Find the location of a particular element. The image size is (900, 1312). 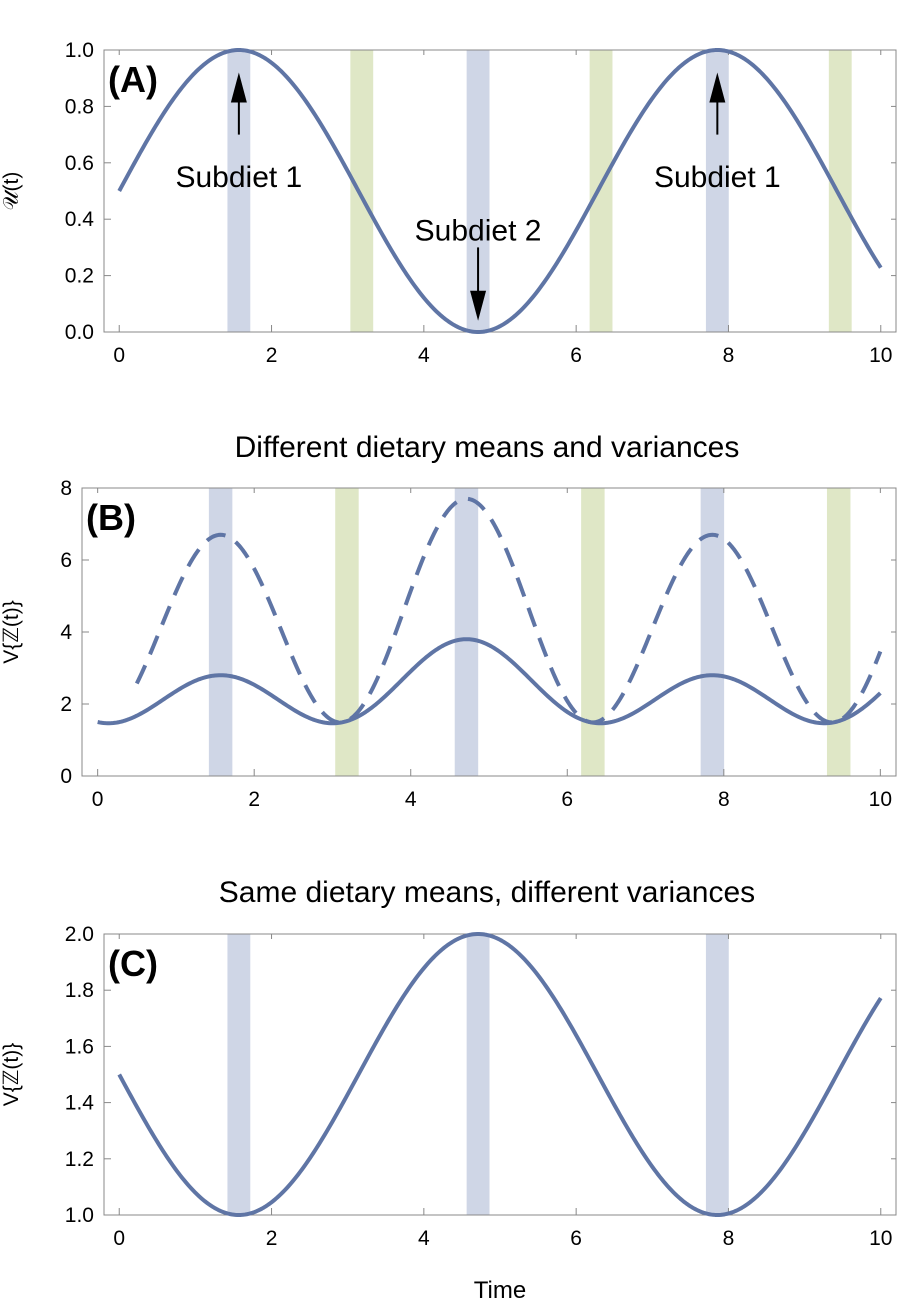

y-tick-label: 1.4 is located at coordinates (80, 1103).